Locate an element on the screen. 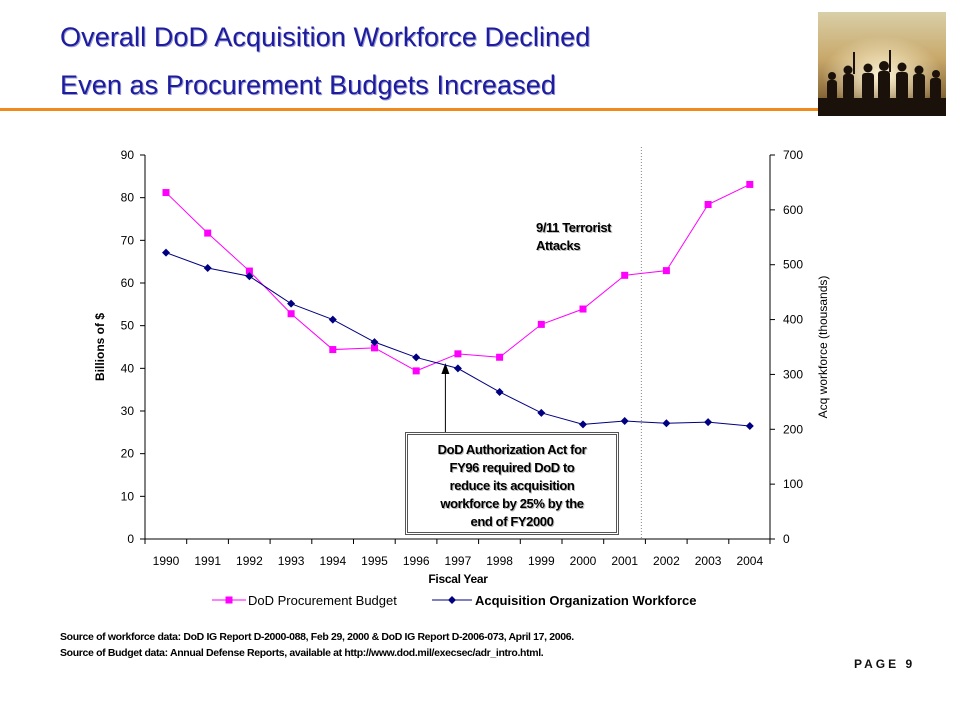 The image size is (960, 720). left-tick-label: 0 is located at coordinates (130, 539).